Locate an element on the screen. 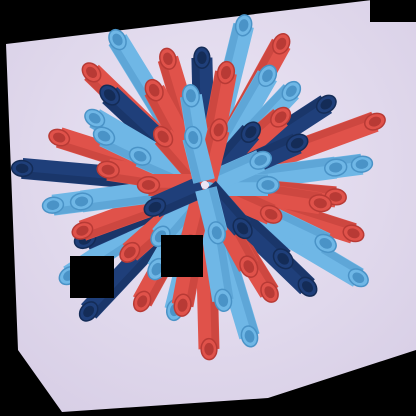 The width and height of the screenshot is (416, 416). occluder-square-center is located at coordinates (182, 256).